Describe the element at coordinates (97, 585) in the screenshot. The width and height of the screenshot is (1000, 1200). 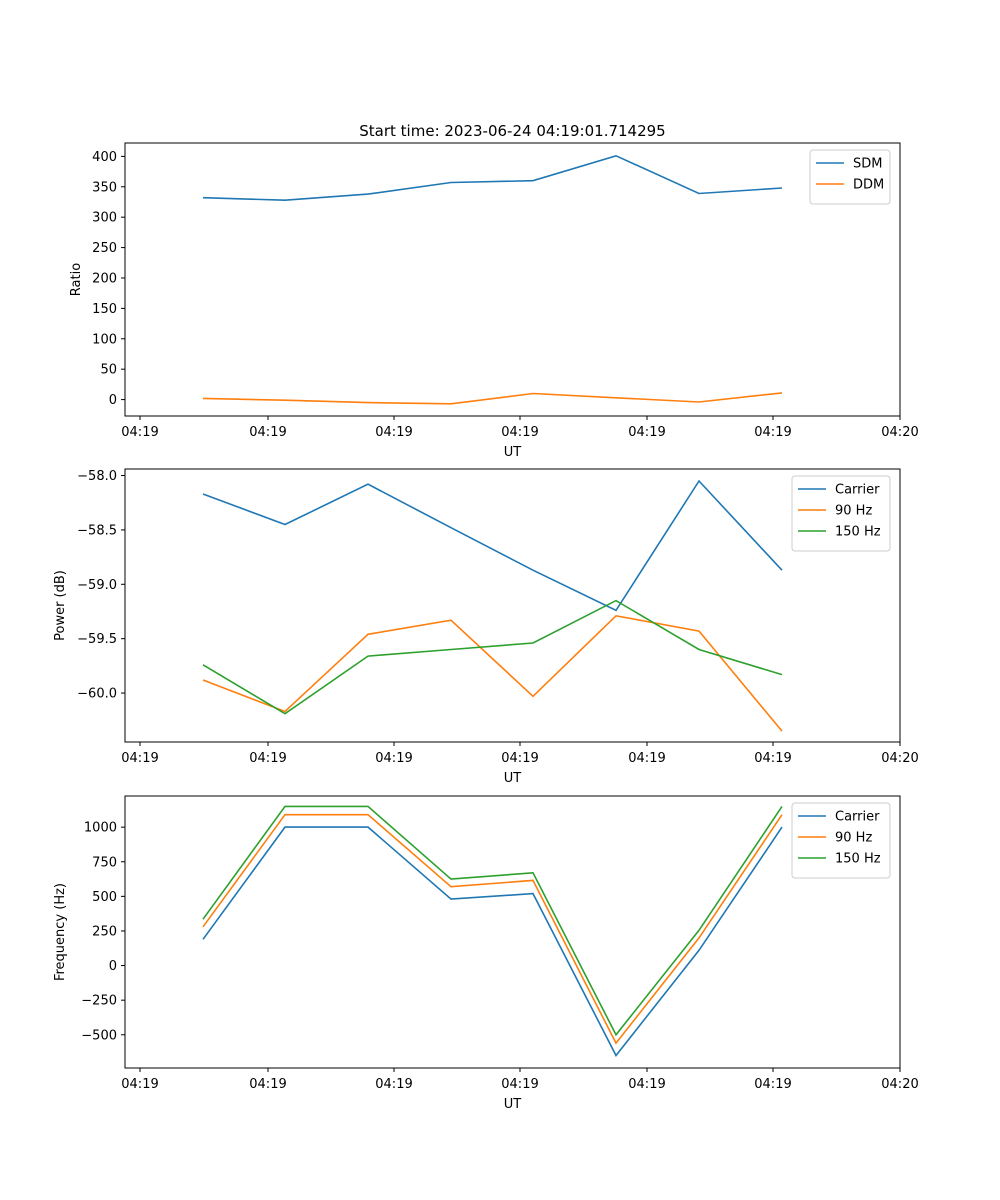
I see `y-tick-label: −59.0` at that location.